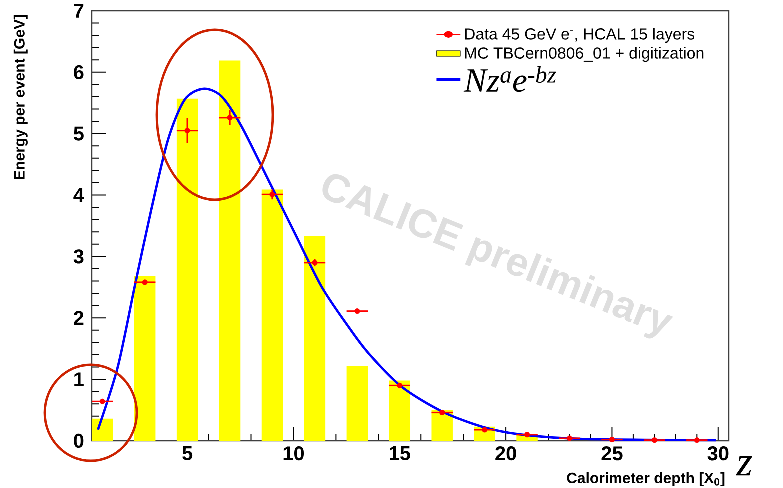 This screenshot has width=783, height=488. Describe the element at coordinates (646, 479) in the screenshot. I see `x-axis-title: Calorimeter depth [X$_{0}$]` at that location.